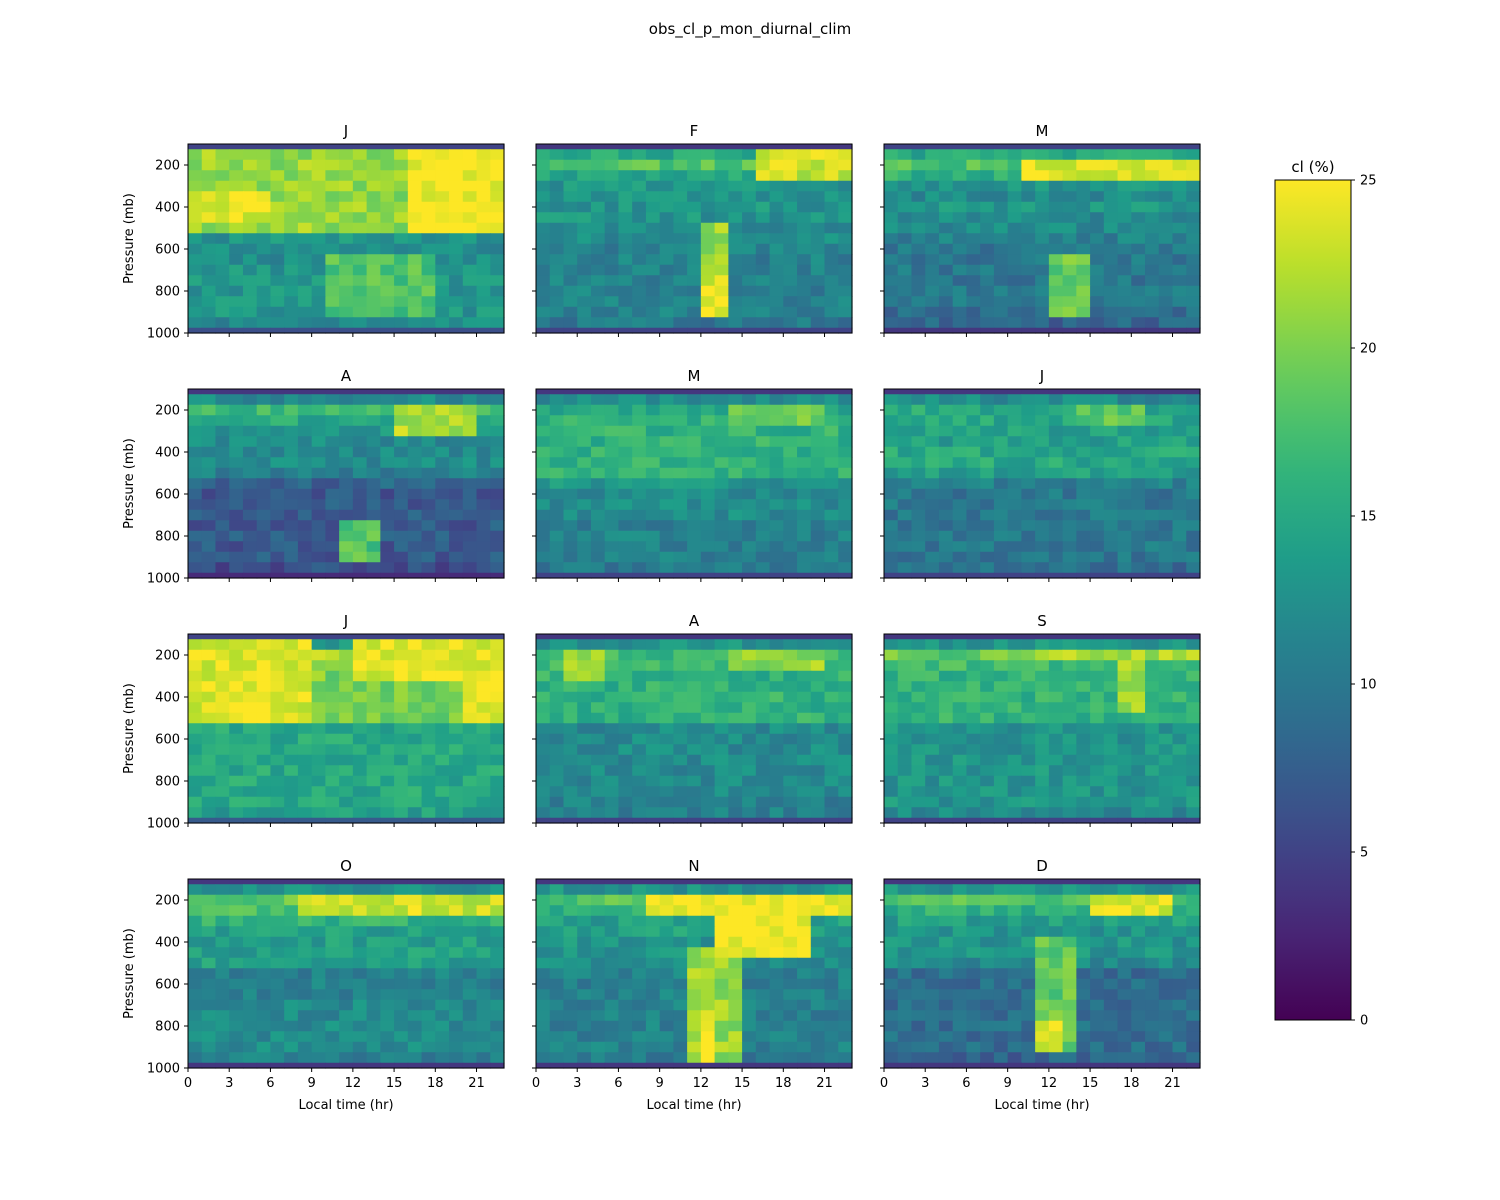 This screenshot has width=1500, height=1200. What do you see at coordinates (694, 376) in the screenshot?
I see `panel-title: M` at bounding box center [694, 376].